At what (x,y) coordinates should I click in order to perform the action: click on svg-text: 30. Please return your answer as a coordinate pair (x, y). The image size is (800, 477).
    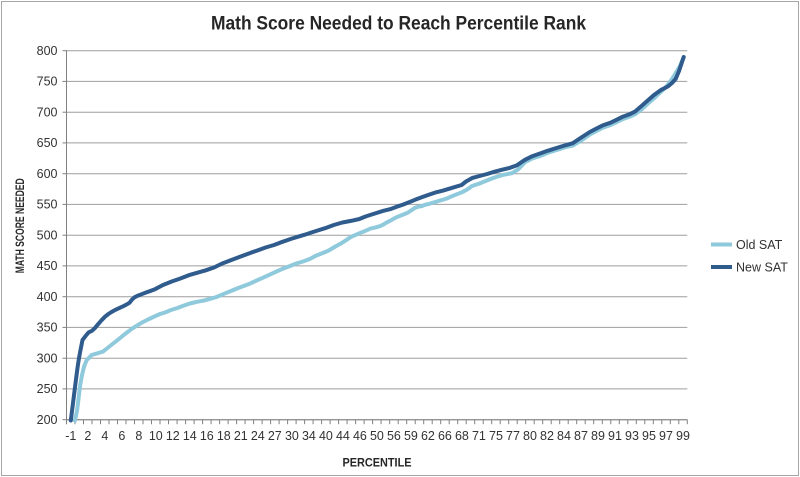
    Looking at the image, I should click on (292, 436).